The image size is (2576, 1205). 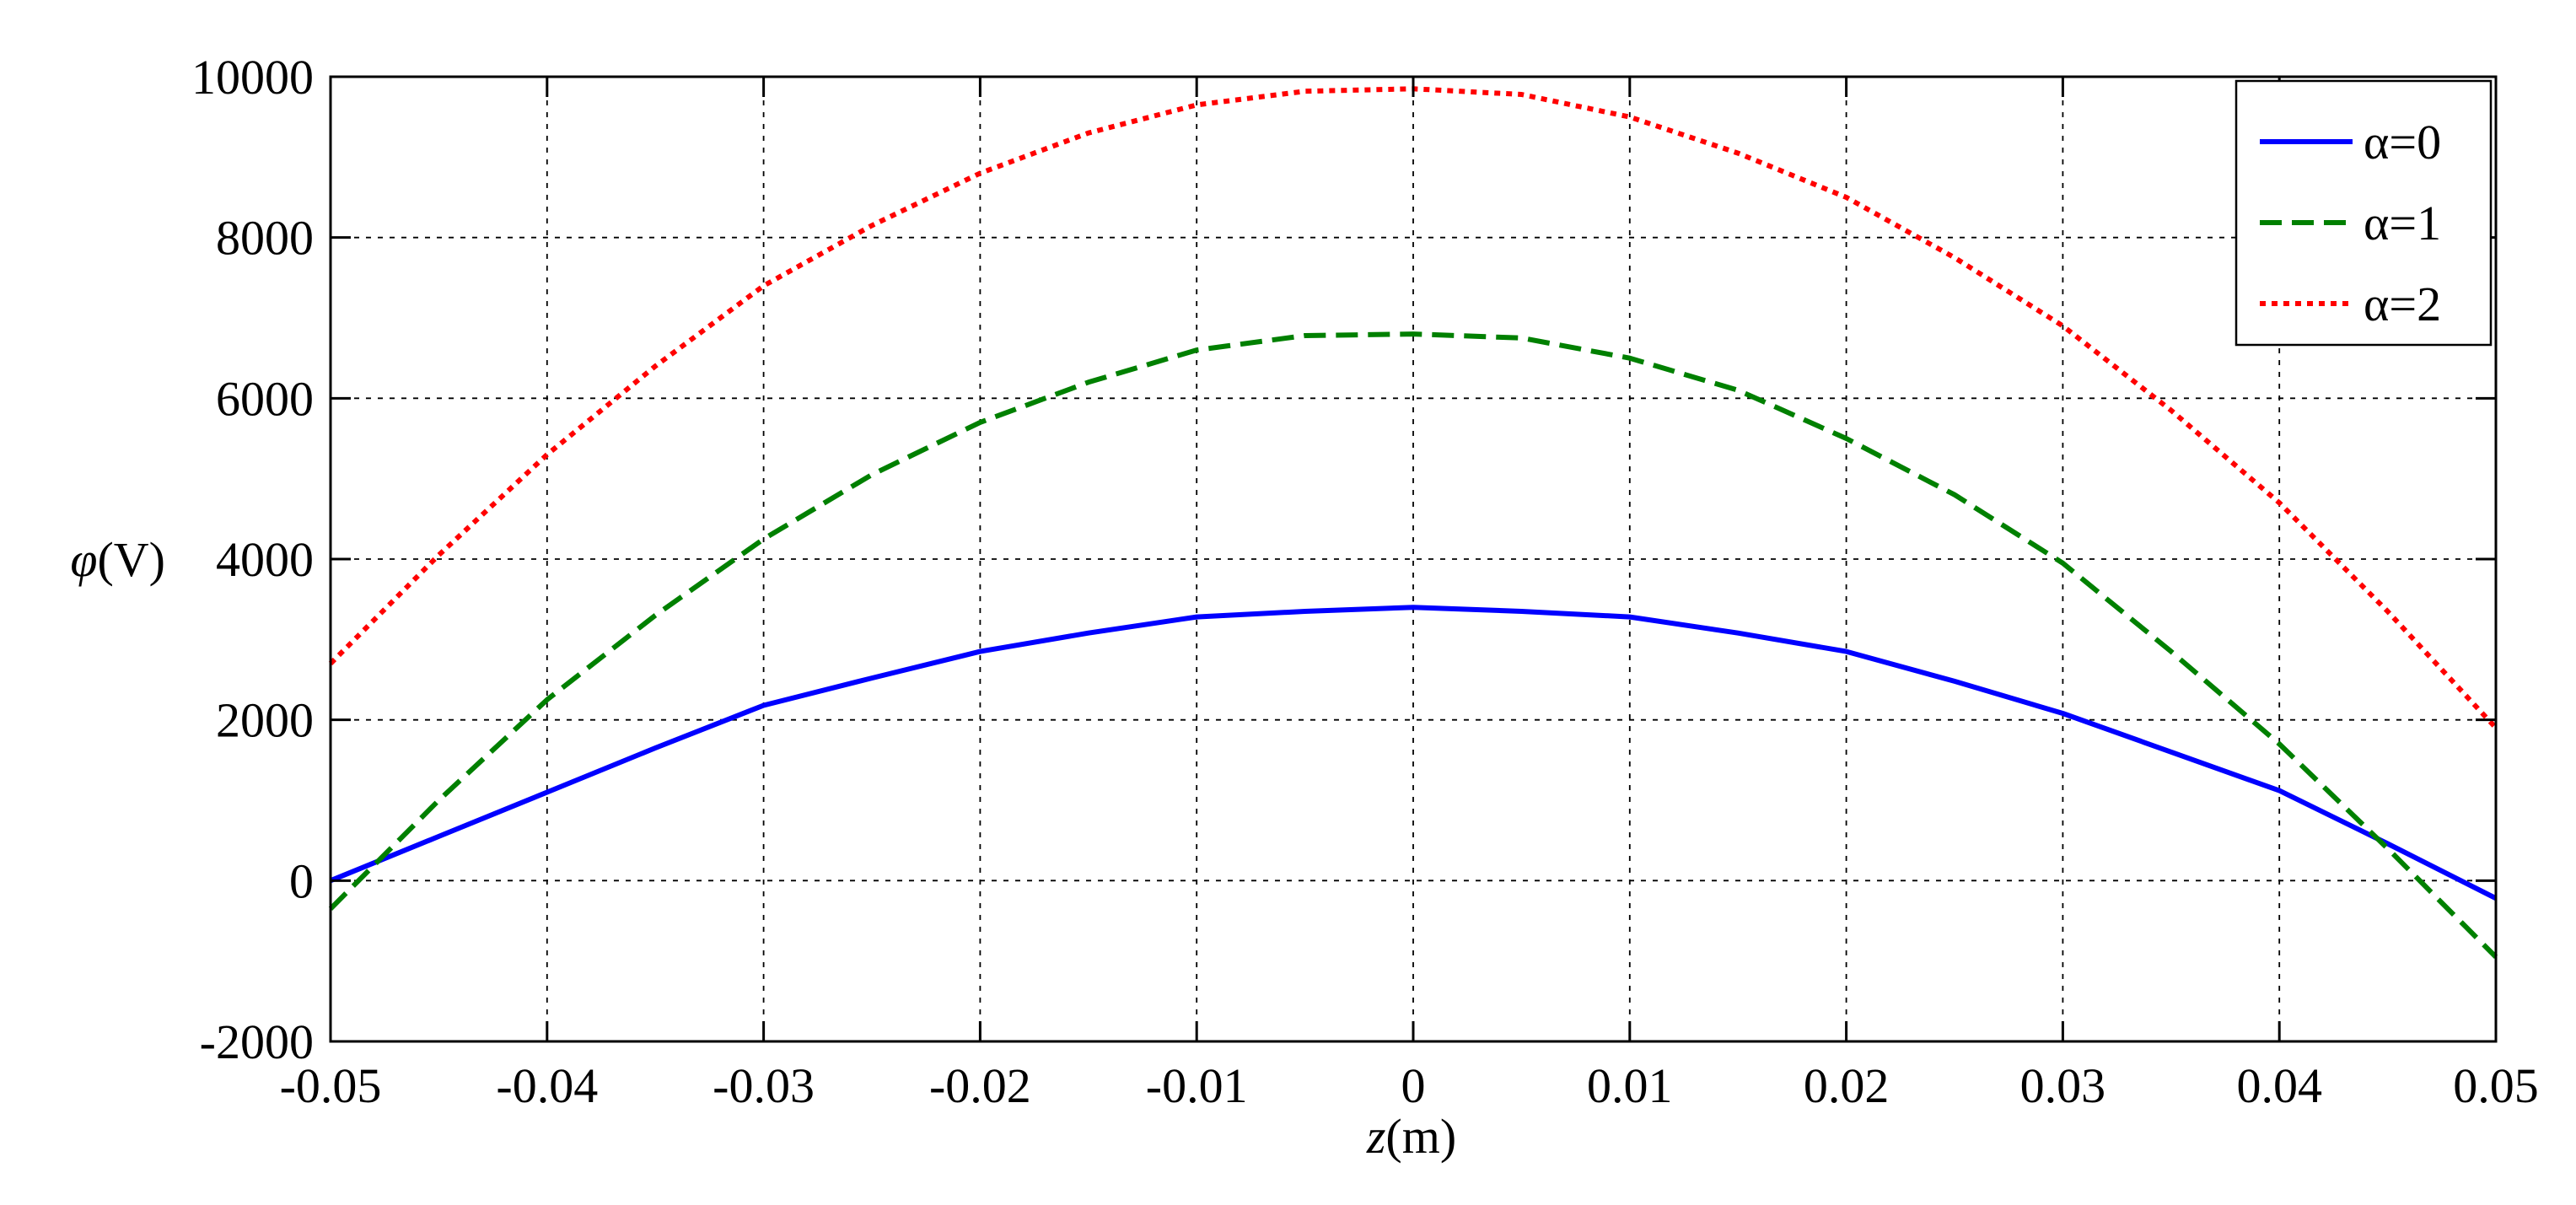 What do you see at coordinates (2402, 142) in the screenshot?
I see `legend-label-alpha-0: α=0` at bounding box center [2402, 142].